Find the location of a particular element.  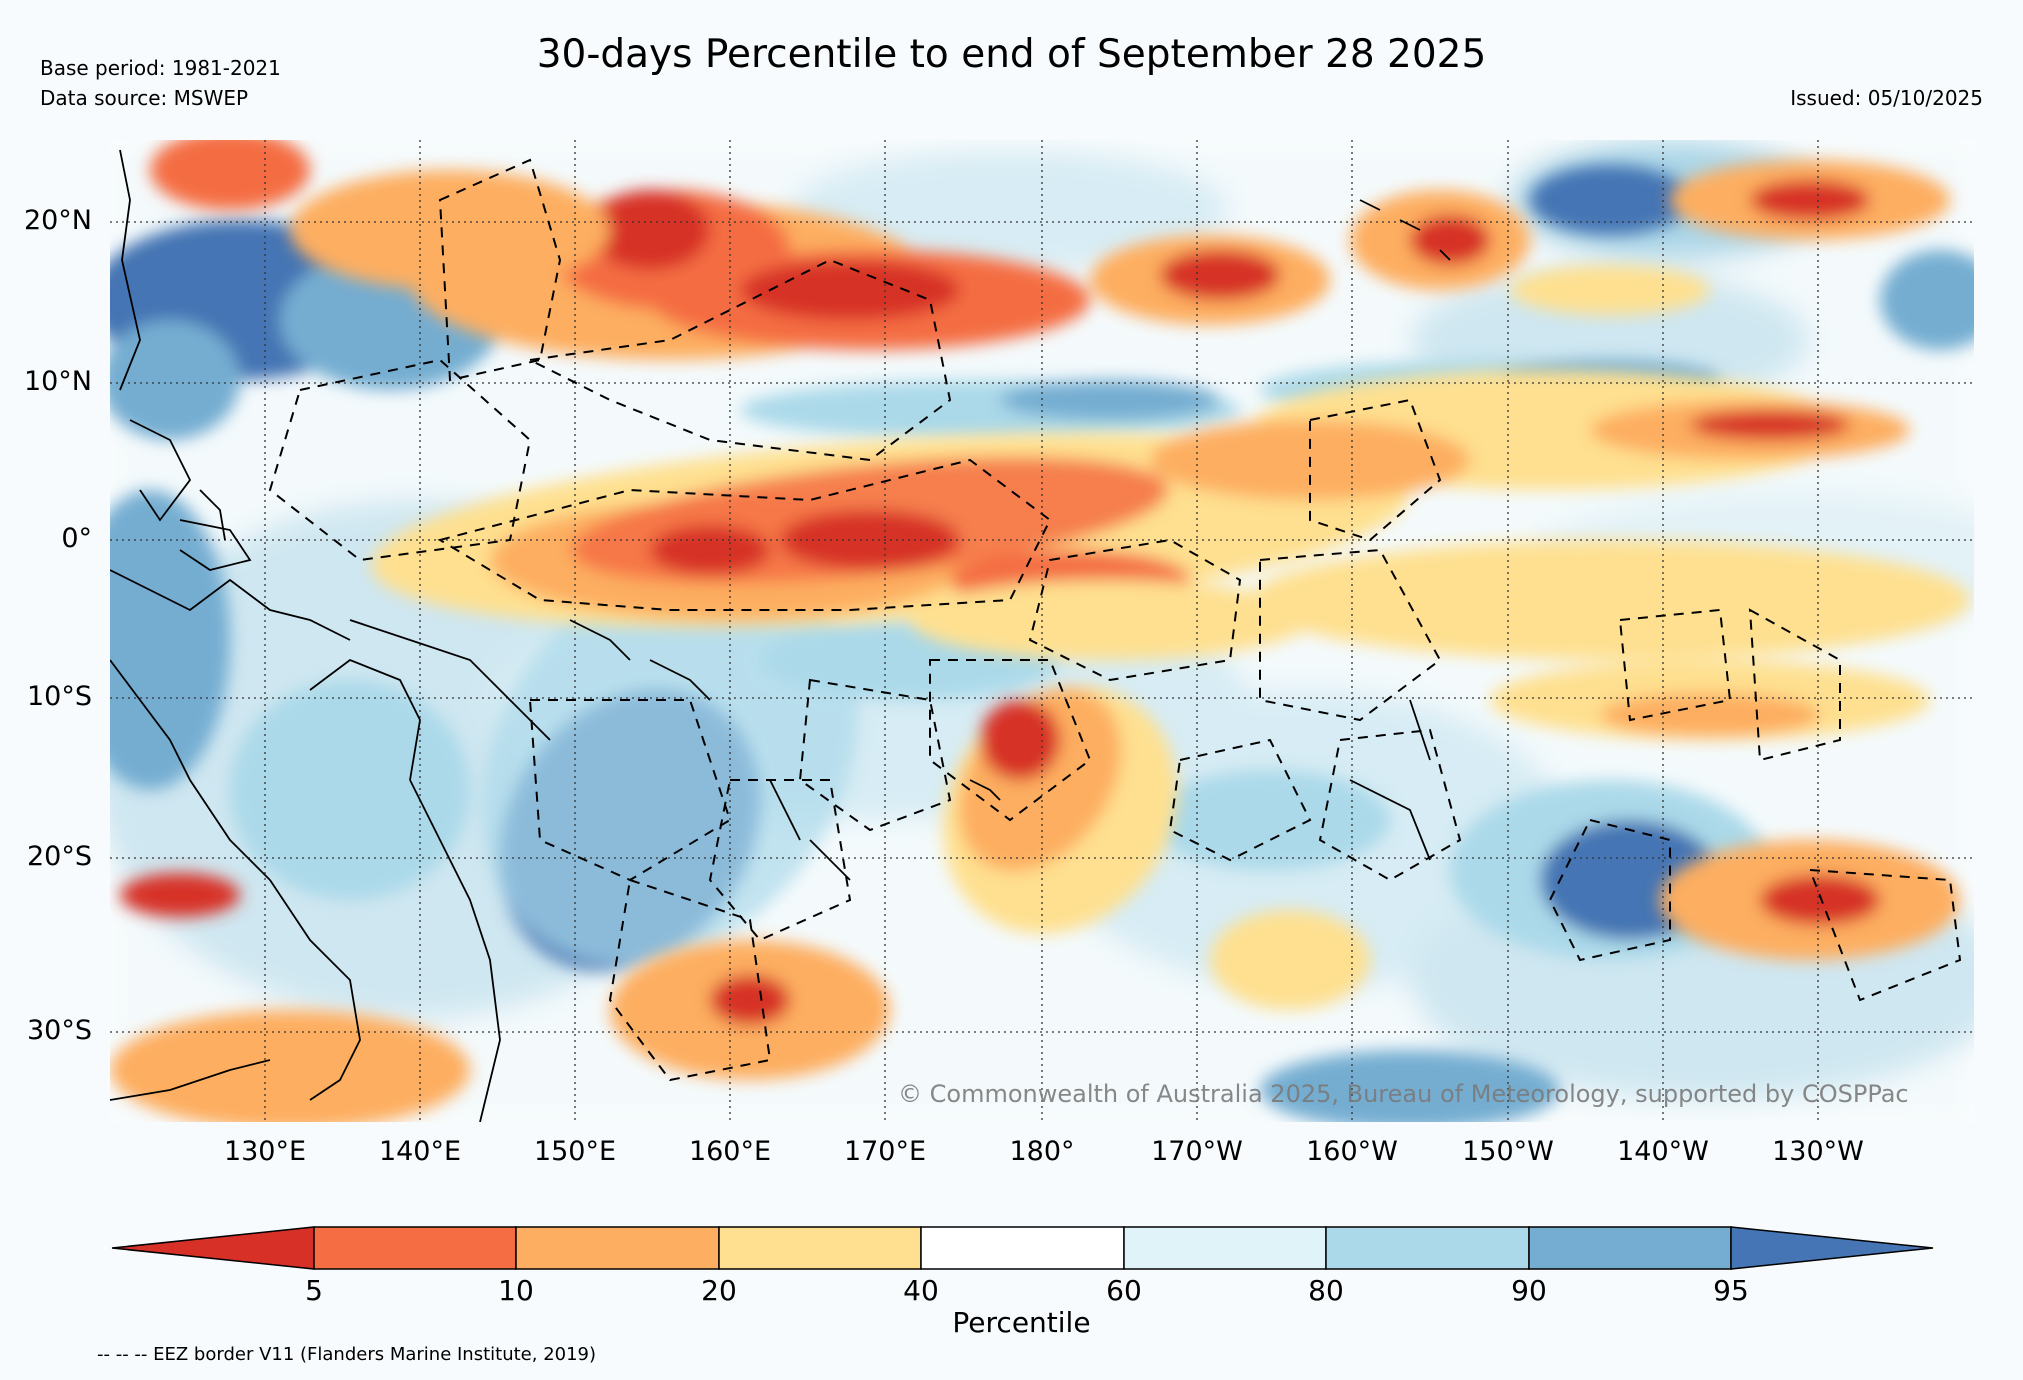

lon-tick-160w: 160°W is located at coordinates (1352, 1151).